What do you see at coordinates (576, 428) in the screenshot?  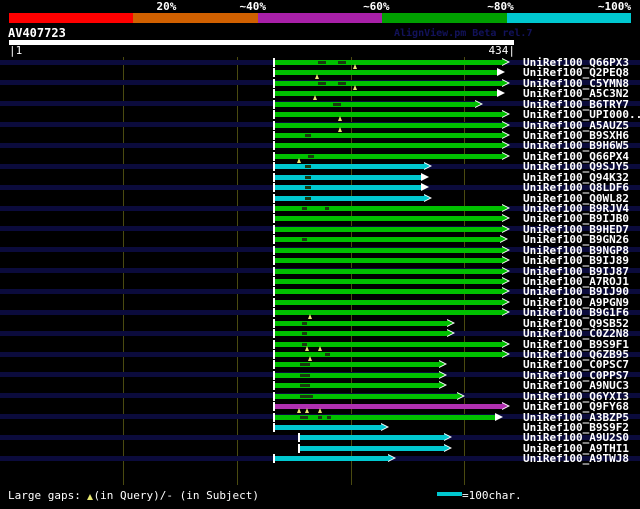 I see `hit-label: UniRef100_B9S9F2` at bounding box center [576, 428].